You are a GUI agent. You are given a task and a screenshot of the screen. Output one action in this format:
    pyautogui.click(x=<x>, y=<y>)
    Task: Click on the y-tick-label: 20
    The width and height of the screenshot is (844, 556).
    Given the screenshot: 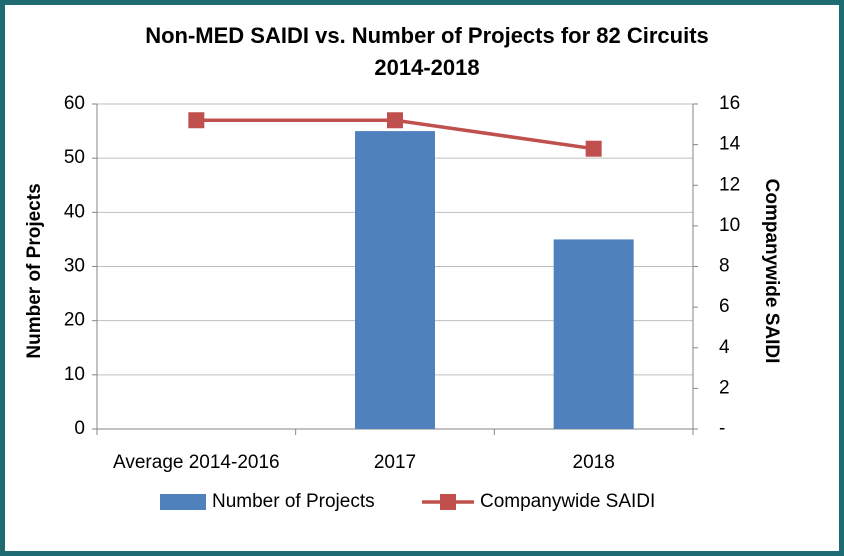 What is the action you would take?
    pyautogui.click(x=74, y=320)
    